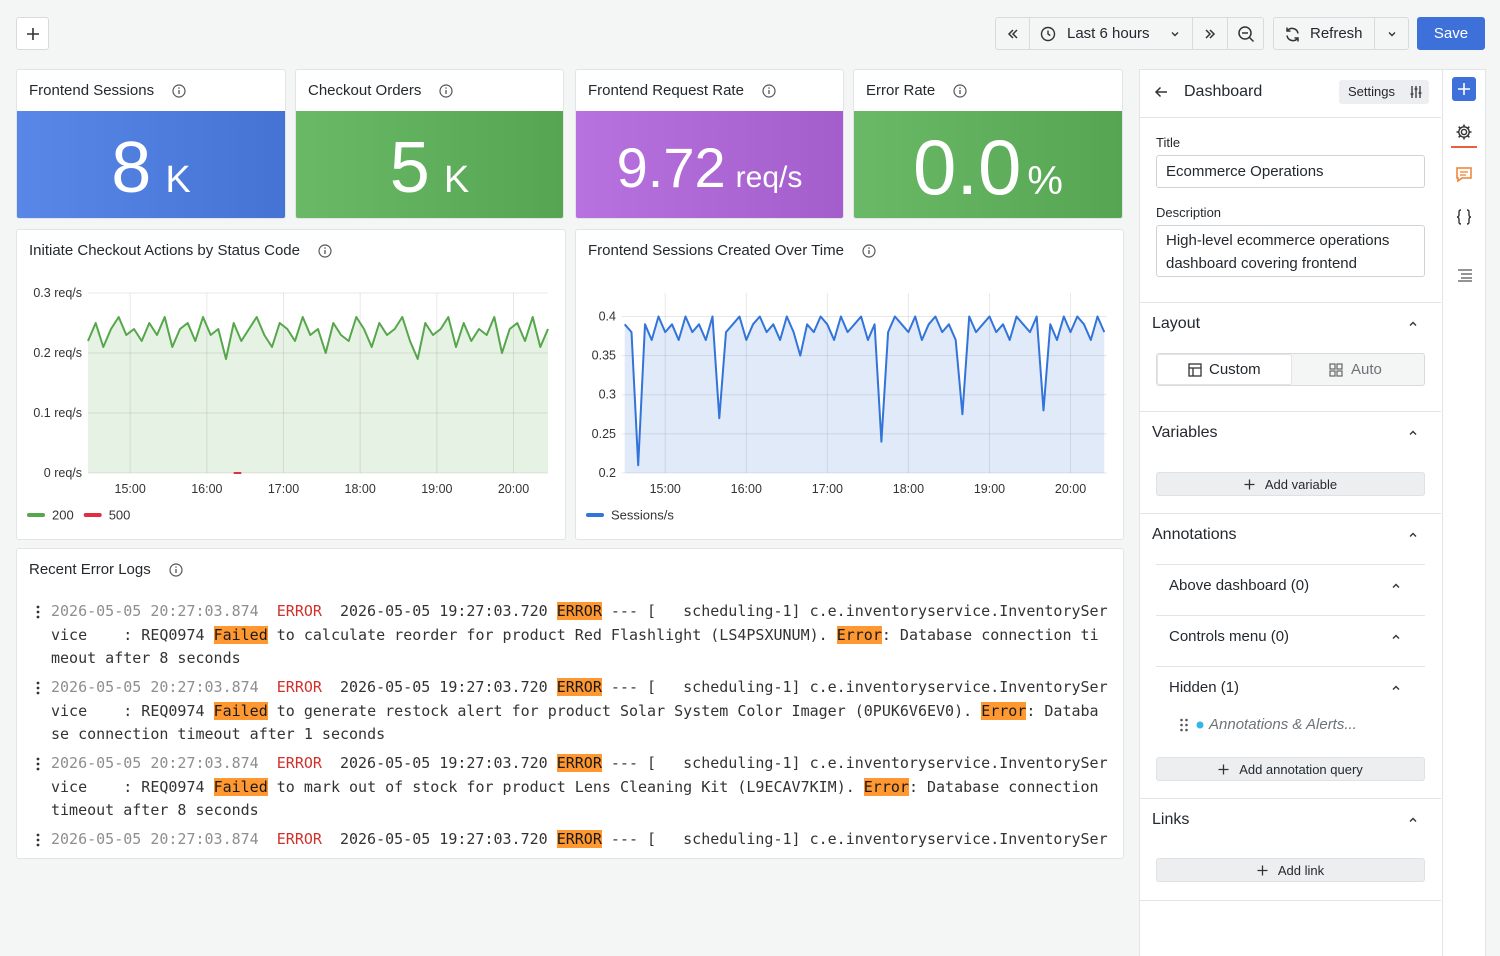 The image size is (1500, 956). I want to click on panel-header: Error Rate, so click(916, 91).